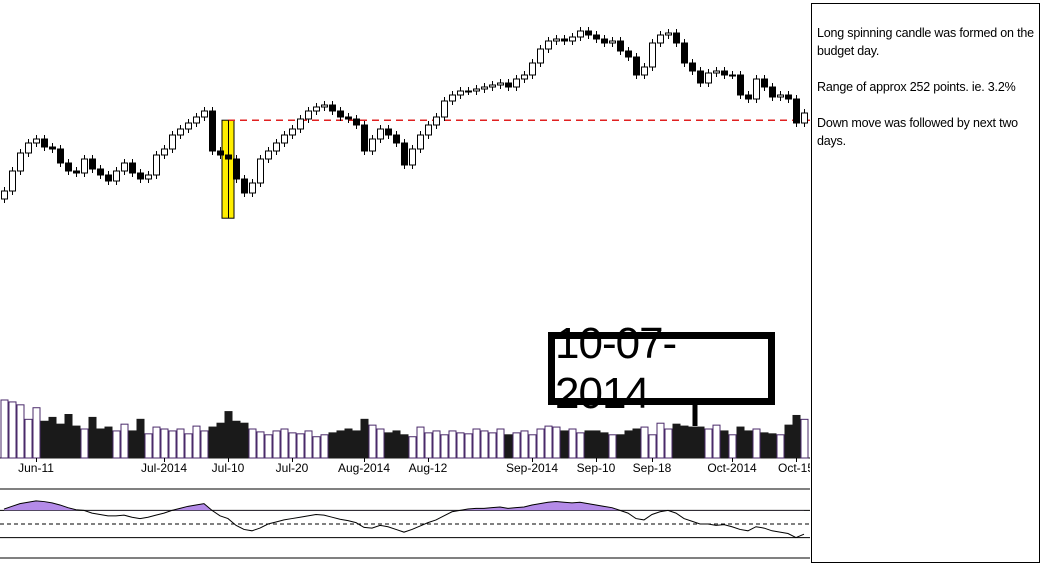 The height and width of the screenshot is (569, 1047). What do you see at coordinates (532, 468) in the screenshot?
I see `x-tick-label: Sep-2014` at bounding box center [532, 468].